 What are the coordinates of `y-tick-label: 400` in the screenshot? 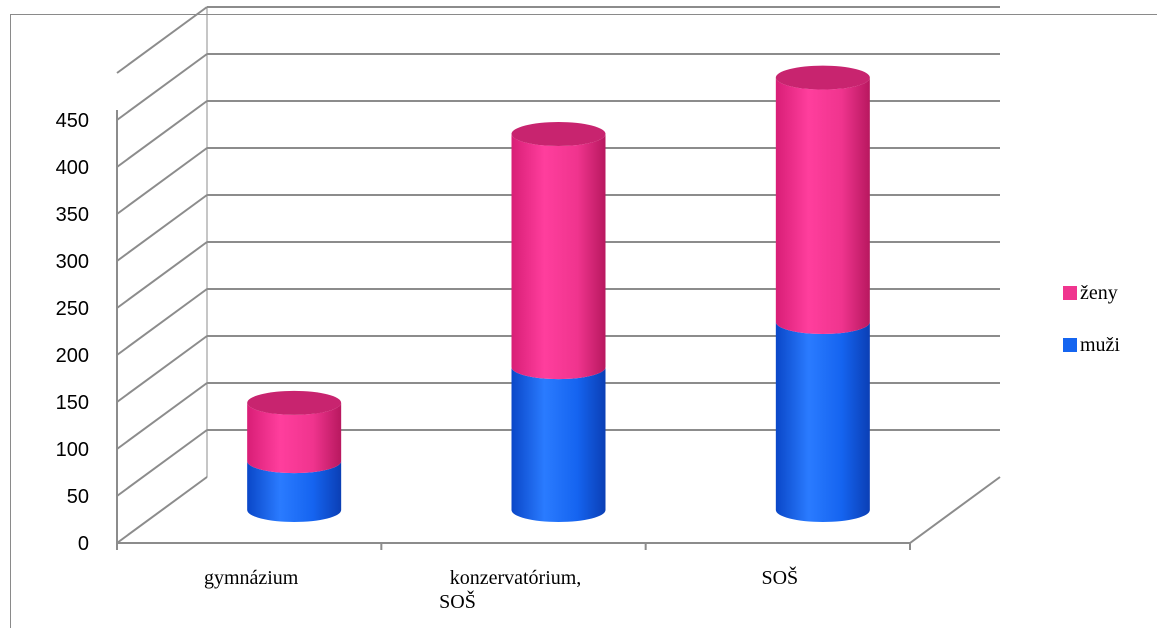 It's located at (72, 168).